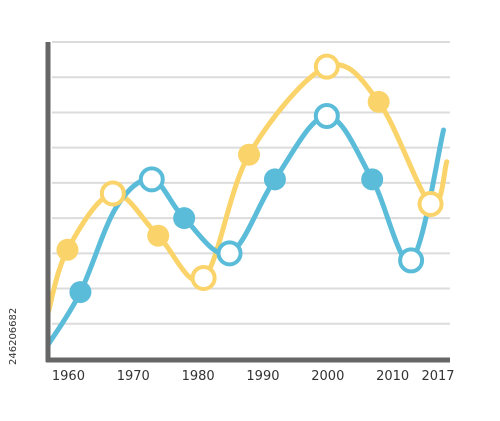 The image size is (500, 421). What do you see at coordinates (198, 376) in the screenshot?
I see `x-tick-label-1980: 1980` at bounding box center [198, 376].